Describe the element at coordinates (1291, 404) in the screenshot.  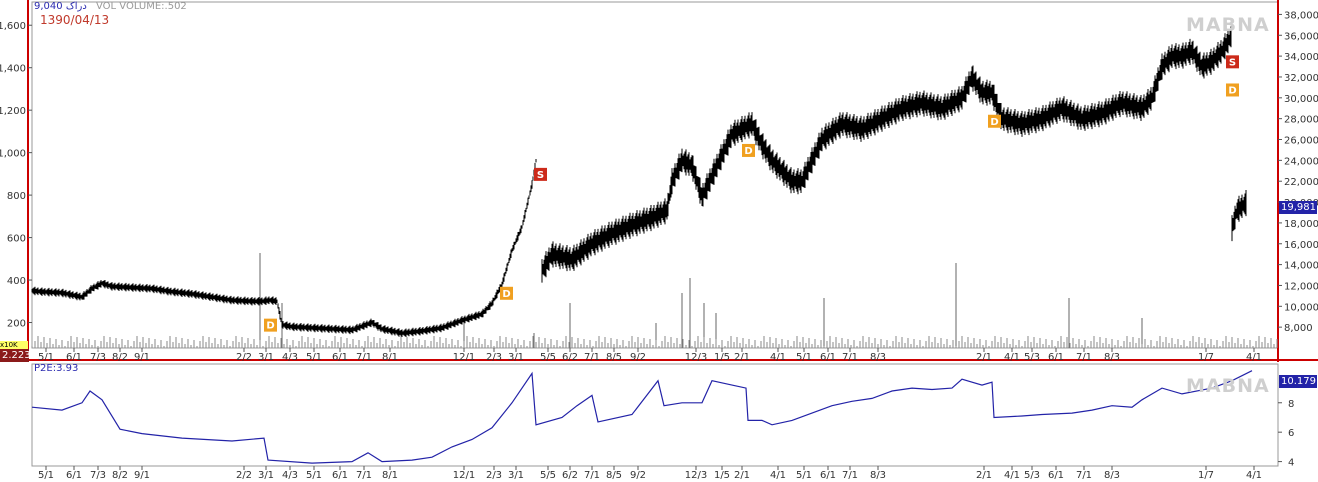
I see `indicator-axis-label: 8` at that location.